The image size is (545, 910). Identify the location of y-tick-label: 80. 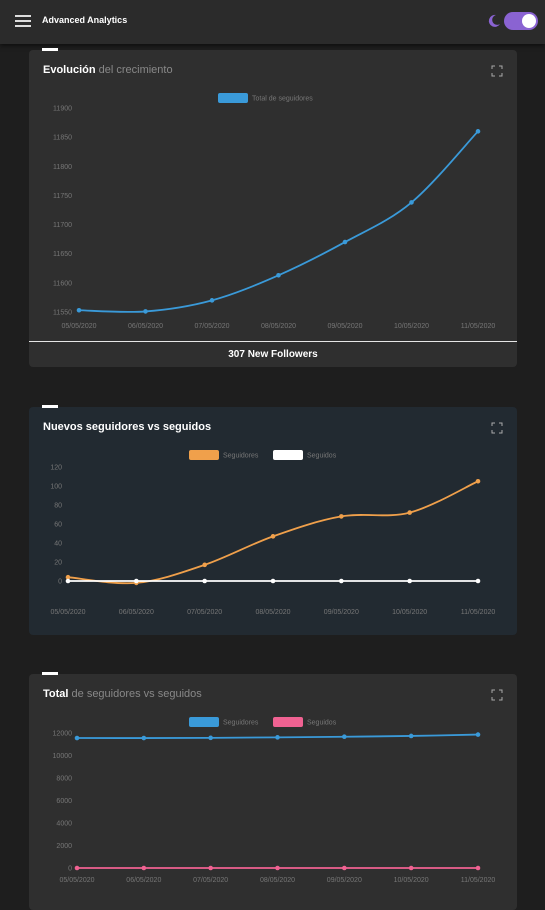
(58, 506).